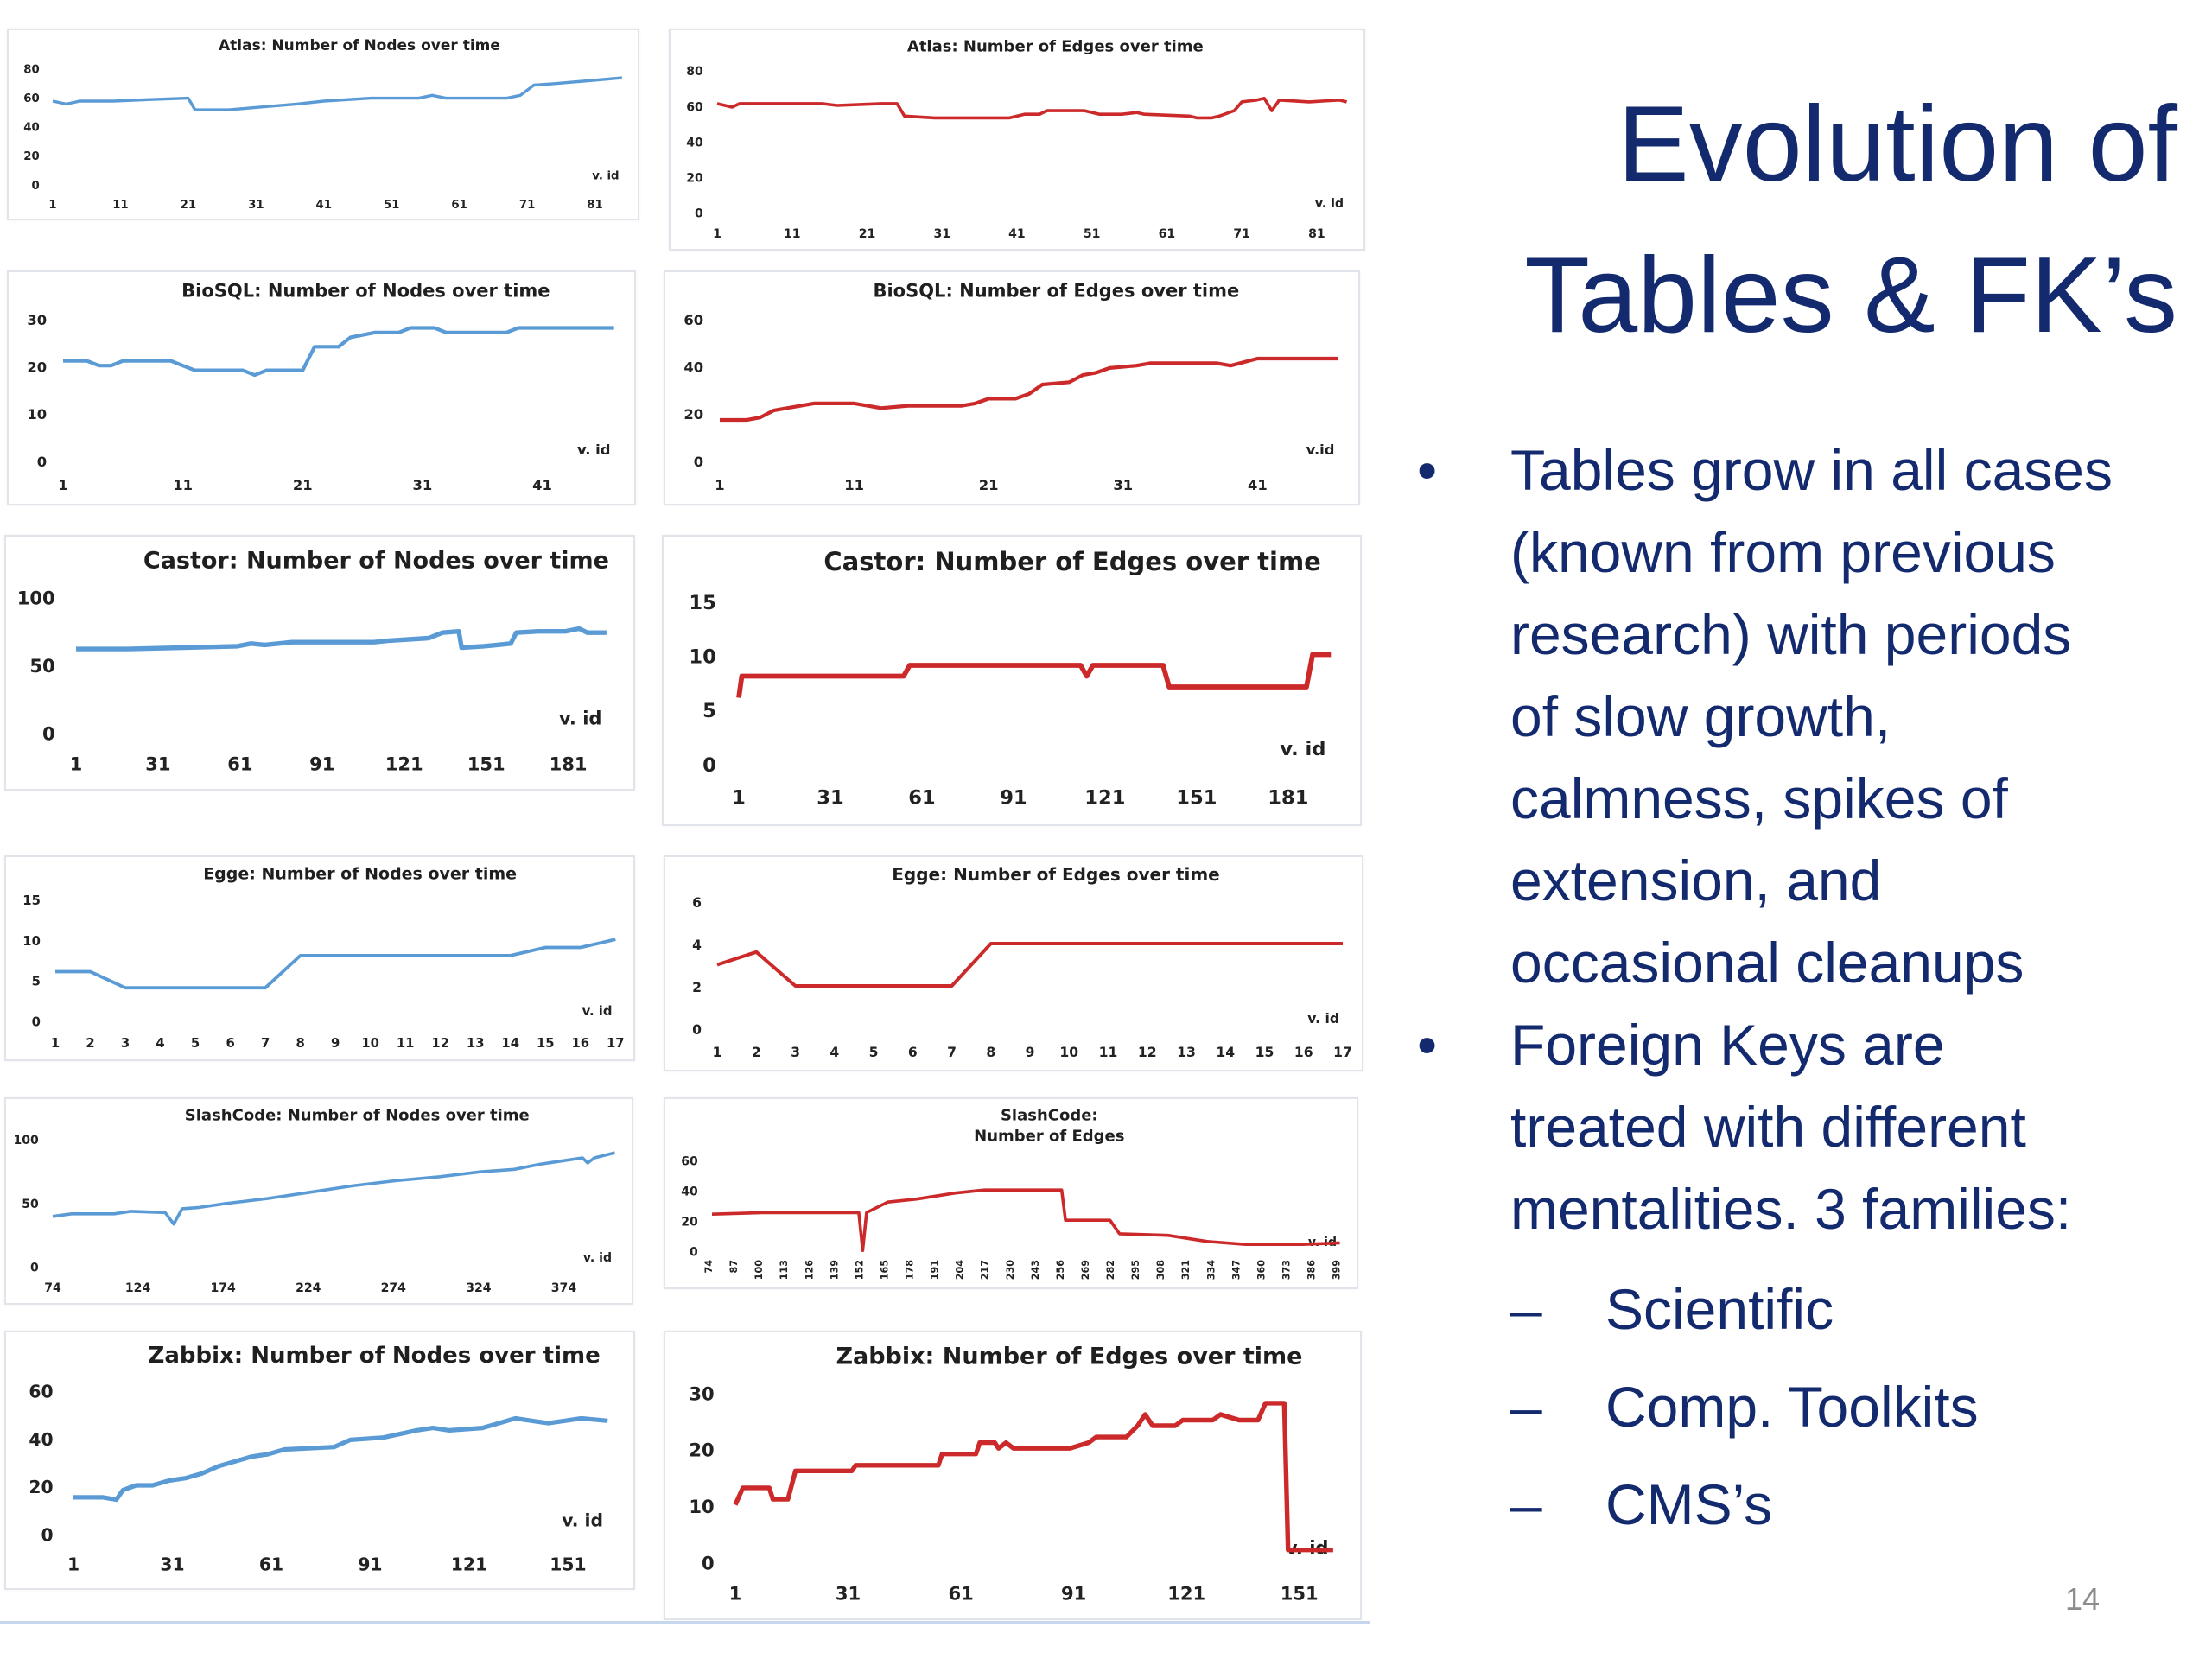 The image size is (2212, 1659). Describe the element at coordinates (1211, 1270) in the screenshot. I see `x-tick-label: 334` at that location.